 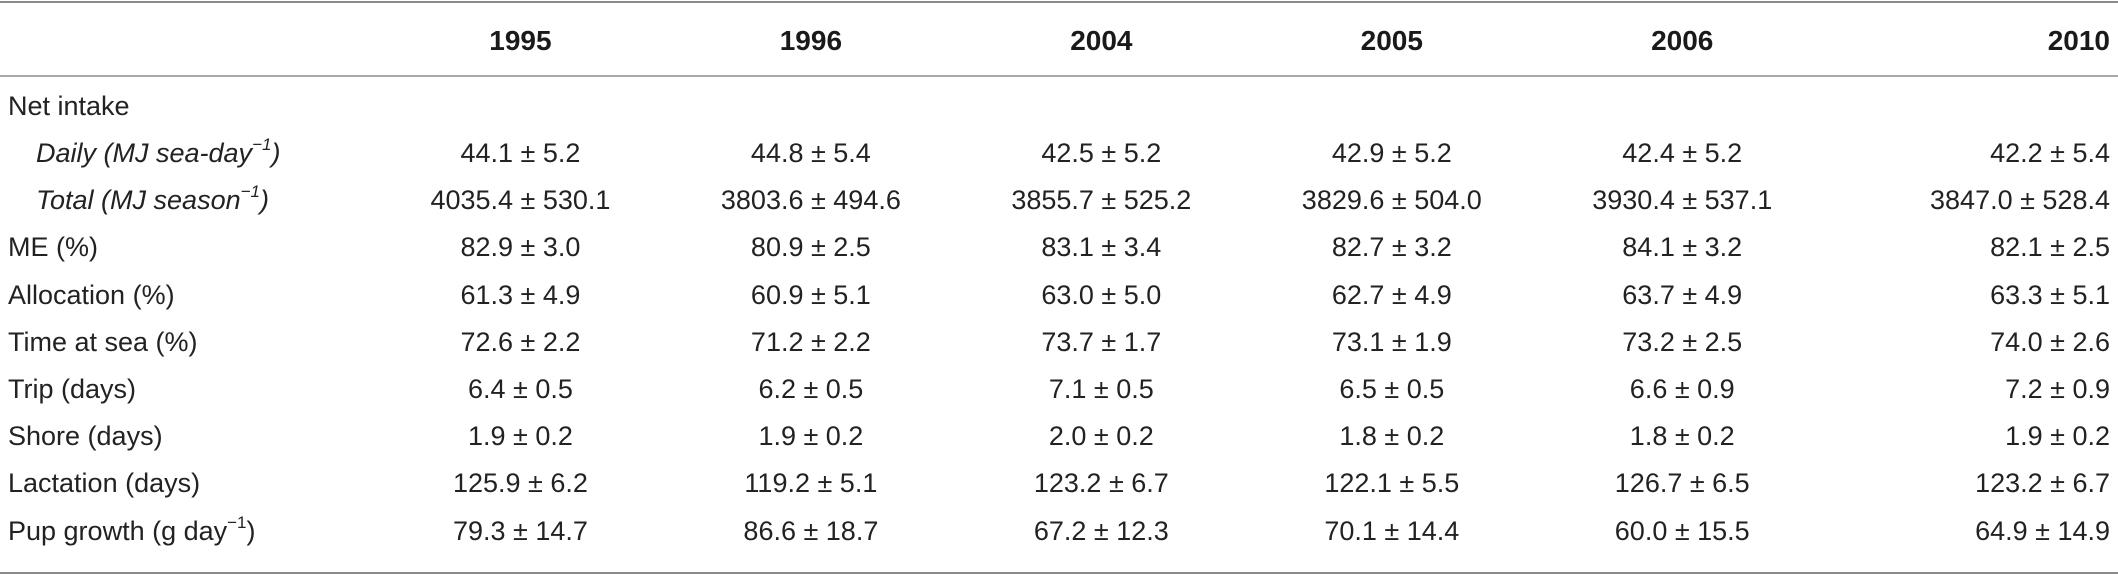 What do you see at coordinates (1391, 247) in the screenshot?
I see `table-cell: 82.7 ± 3.2` at bounding box center [1391, 247].